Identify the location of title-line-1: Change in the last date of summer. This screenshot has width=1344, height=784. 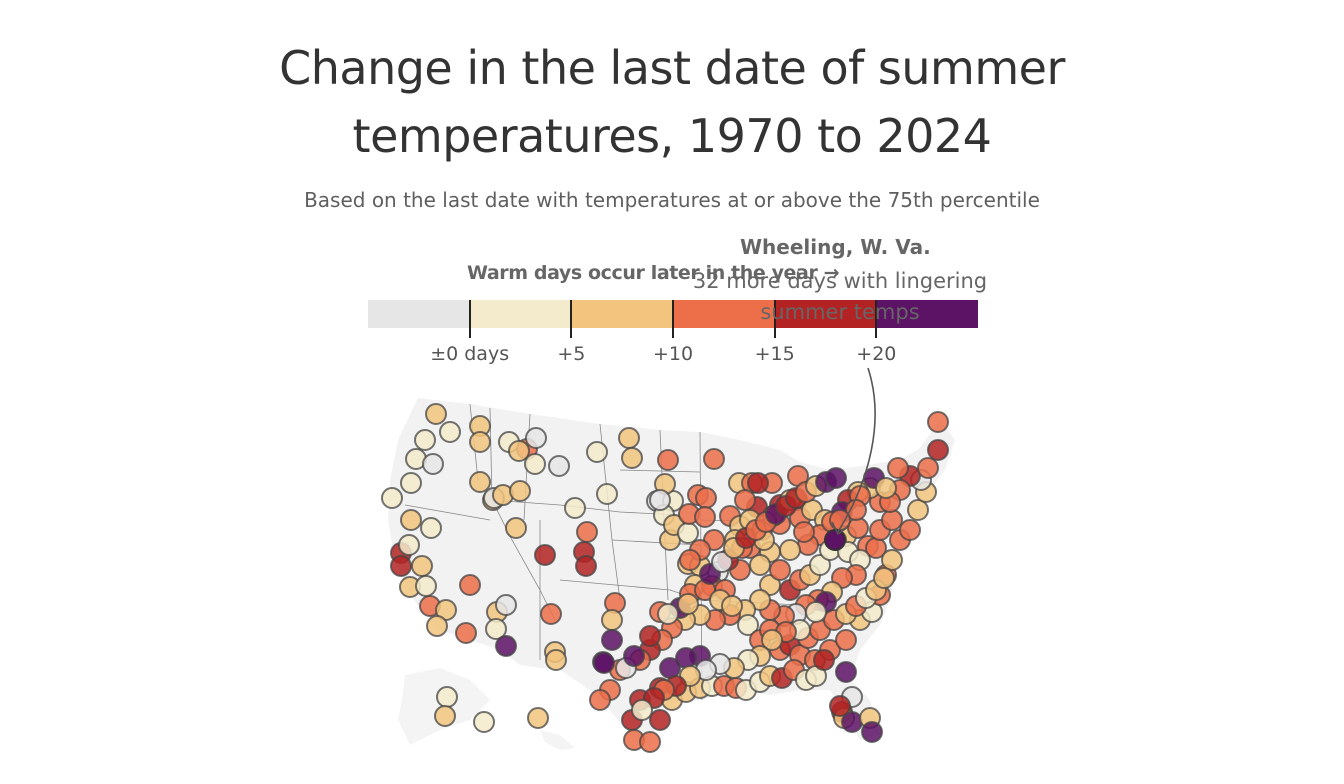
(672, 68).